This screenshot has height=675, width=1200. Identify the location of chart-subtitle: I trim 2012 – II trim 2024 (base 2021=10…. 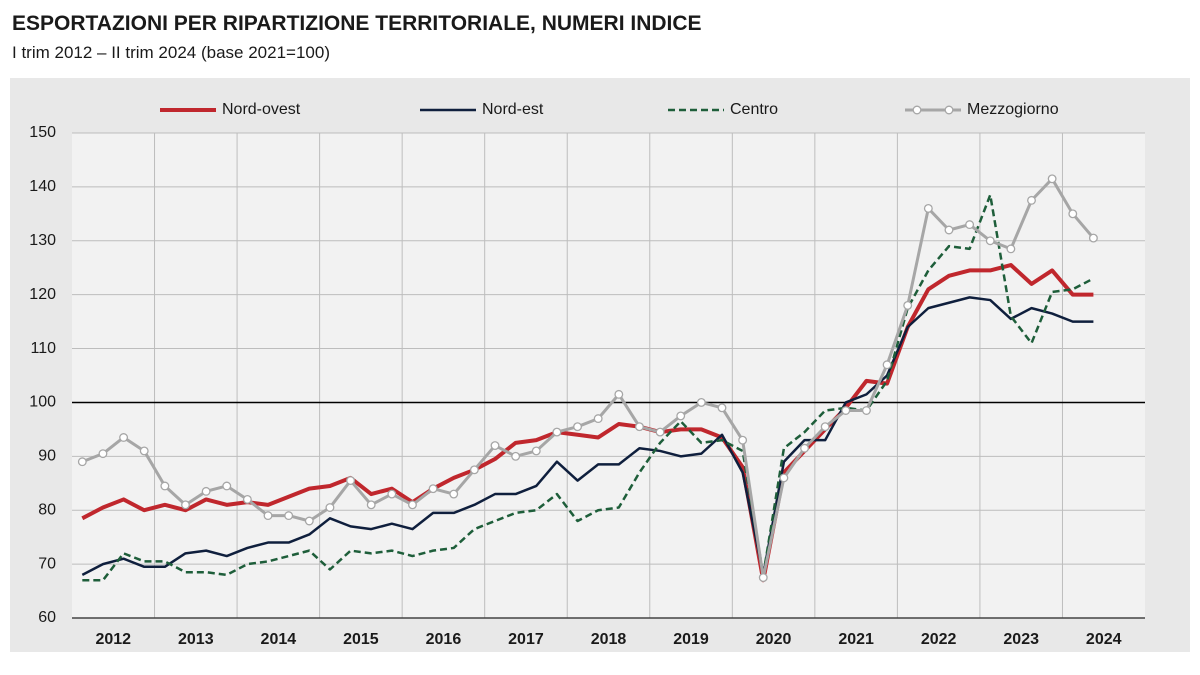
(171, 52).